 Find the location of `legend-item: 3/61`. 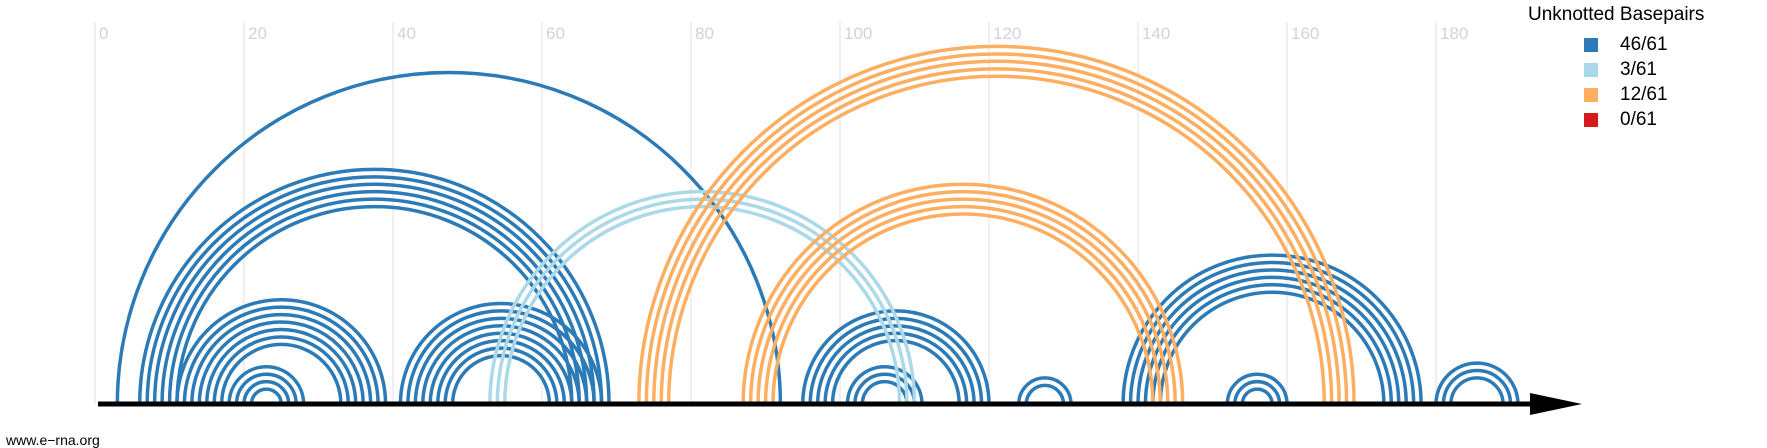

legend-item: 3/61 is located at coordinates (1616, 69).